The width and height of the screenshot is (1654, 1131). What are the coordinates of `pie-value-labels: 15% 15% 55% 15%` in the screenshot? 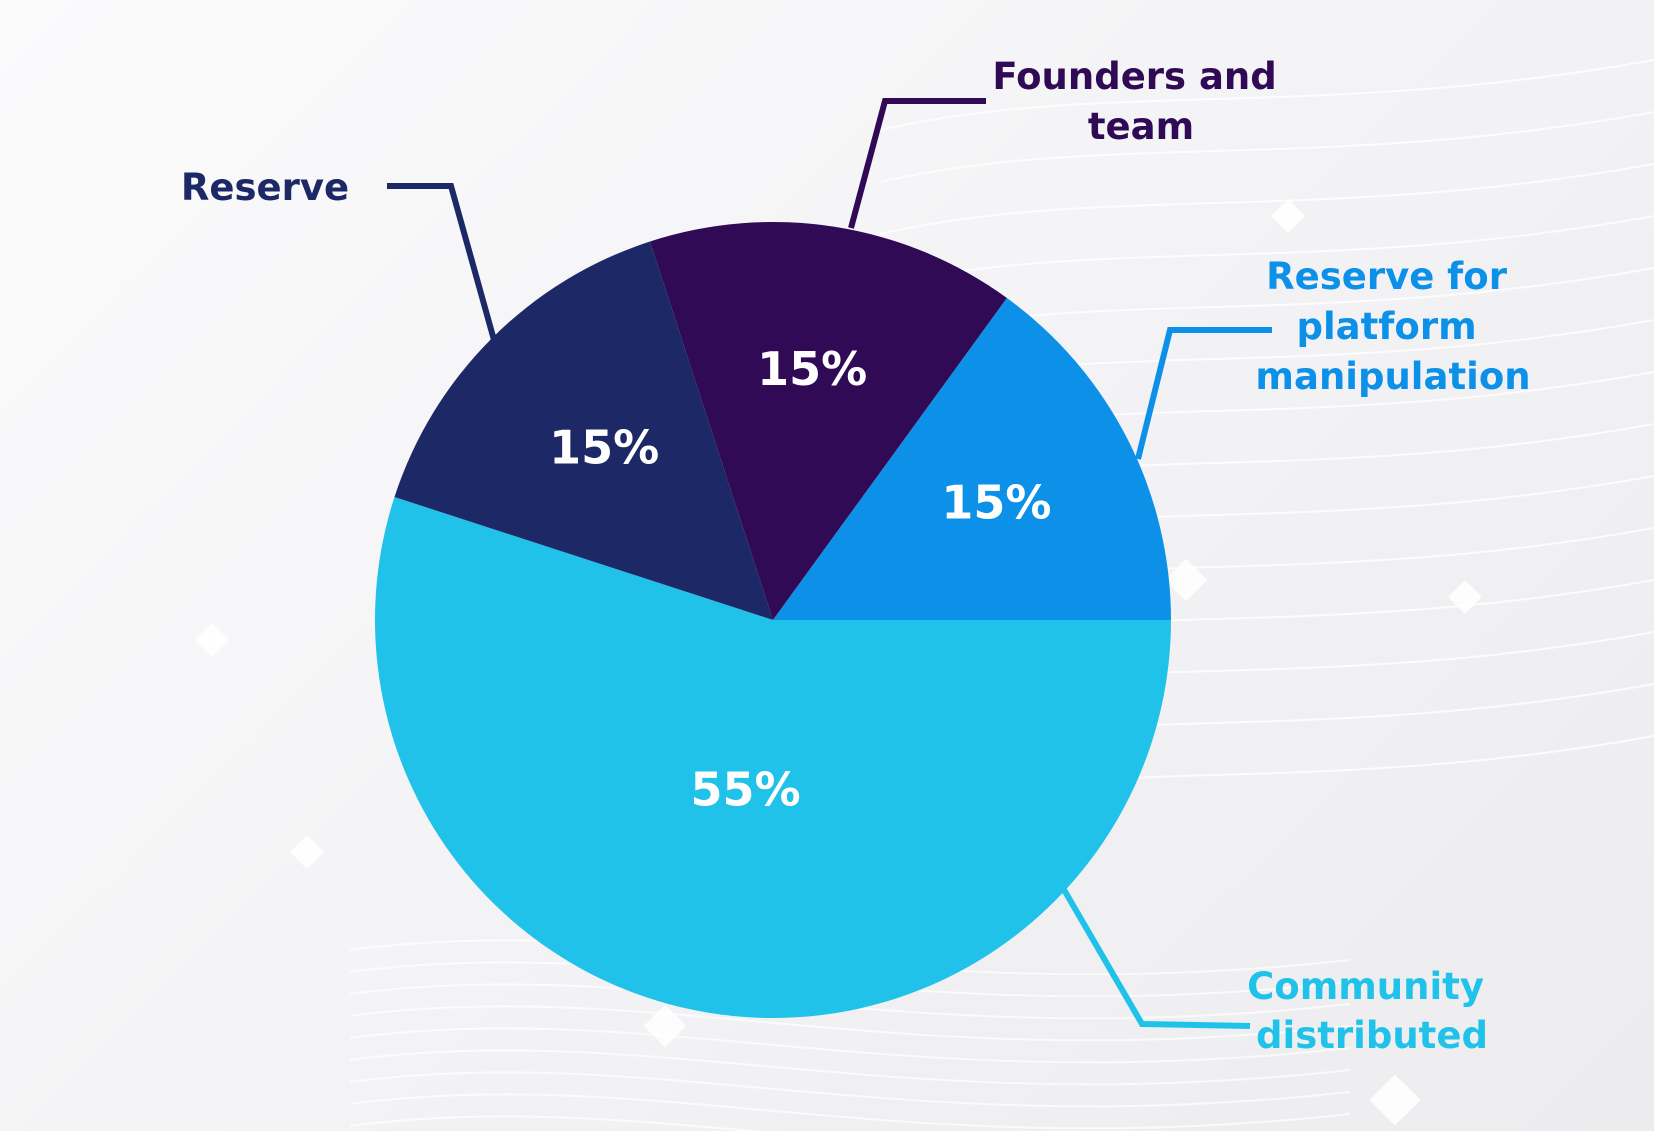 It's located at (800, 579).